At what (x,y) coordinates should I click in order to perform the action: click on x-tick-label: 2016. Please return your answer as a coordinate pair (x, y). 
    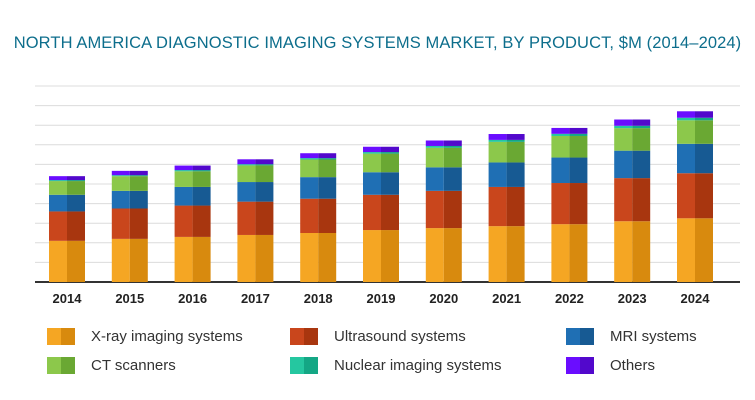
    Looking at the image, I should click on (192, 298).